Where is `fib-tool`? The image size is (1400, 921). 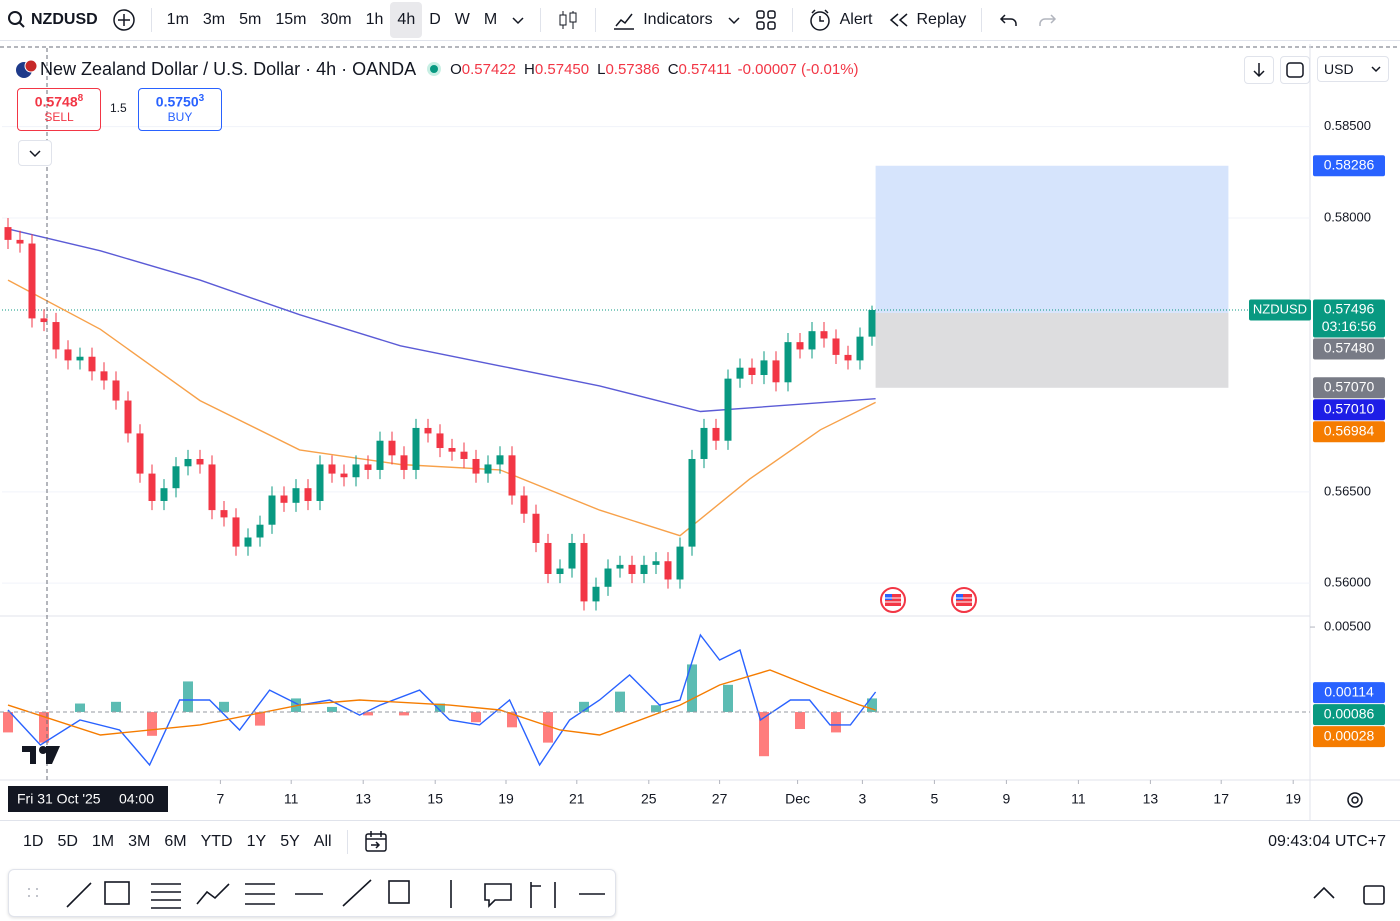
fib-tool is located at coordinates (166, 896).